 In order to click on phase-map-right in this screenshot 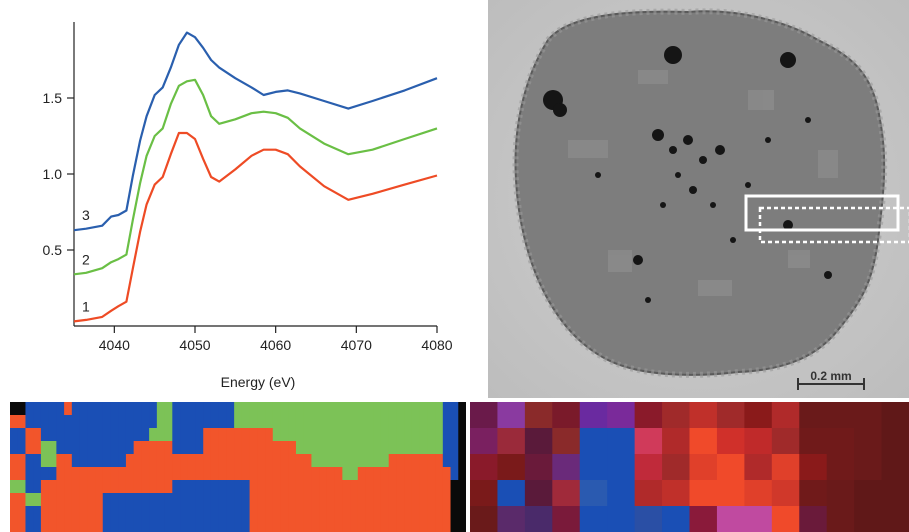, I will do `click(689, 467)`.